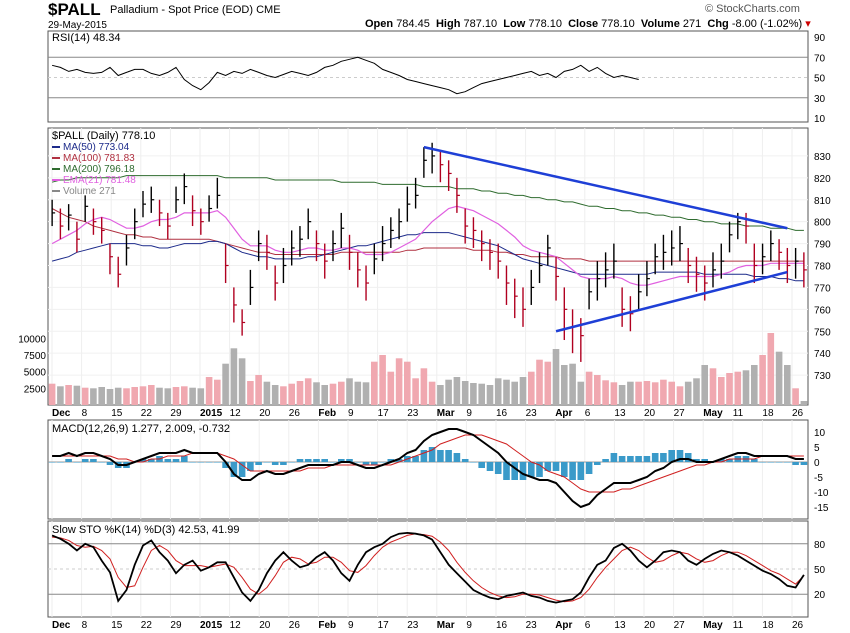 Image resolution: width=850 pixels, height=633 pixels. What do you see at coordinates (618, 24) in the screenshot?
I see `close-value: 778.10` at bounding box center [618, 24].